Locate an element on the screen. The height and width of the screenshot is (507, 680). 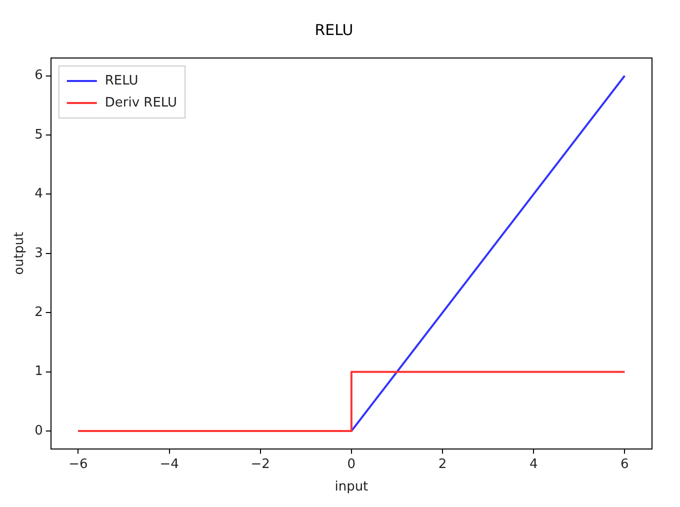
y-tick-label: 0 is located at coordinates (38, 430).